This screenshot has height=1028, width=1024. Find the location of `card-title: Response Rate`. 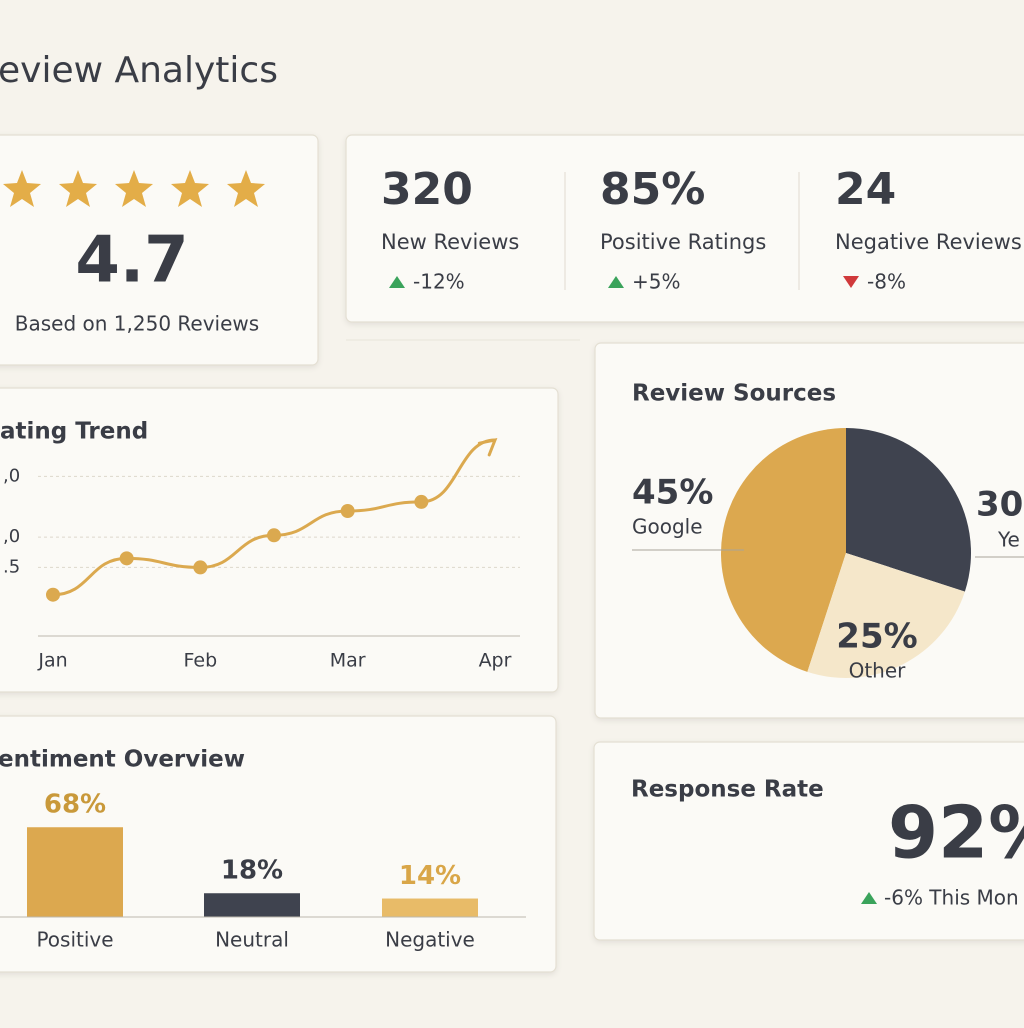

card-title: Response Rate is located at coordinates (727, 790).